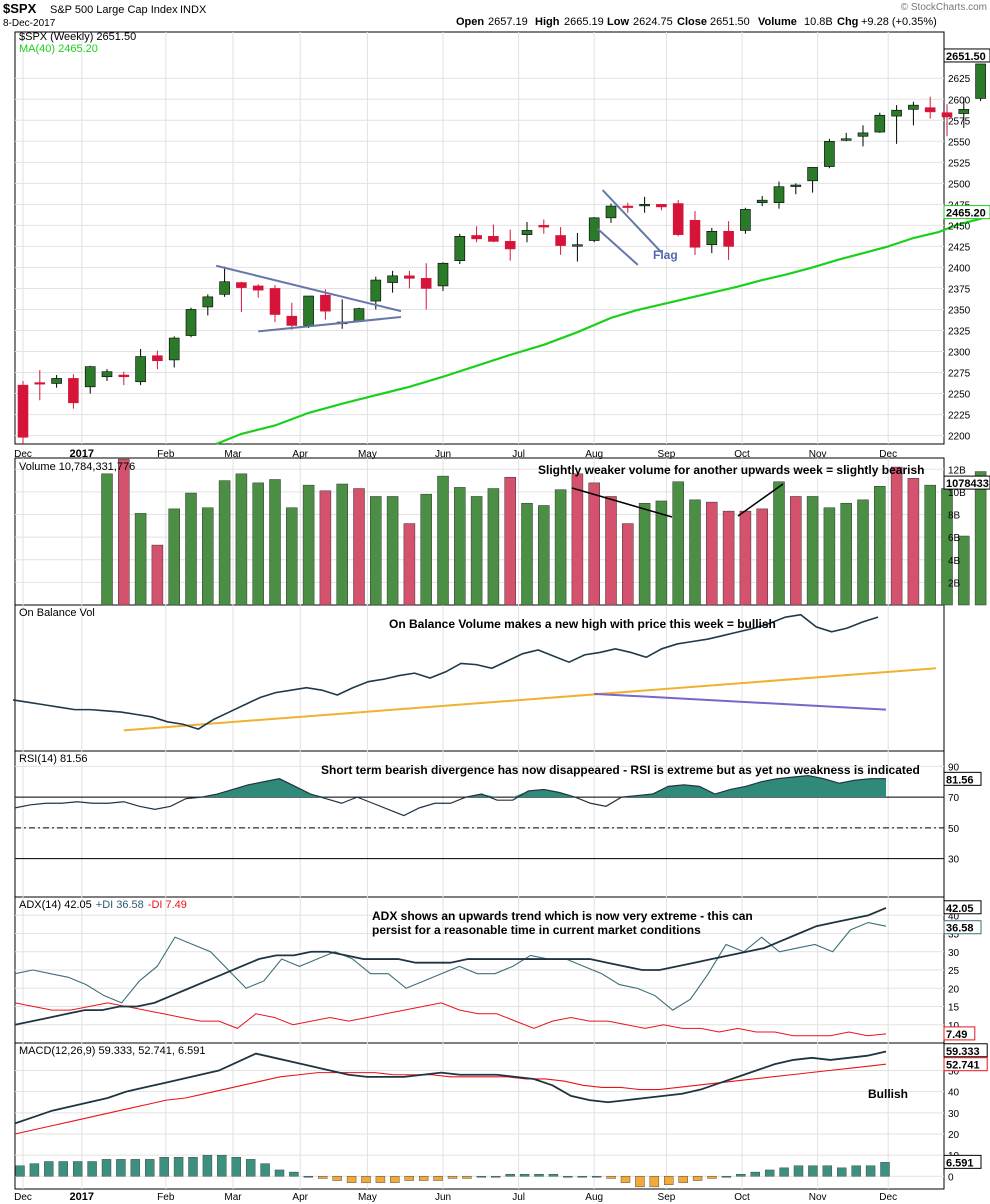 This screenshot has width=990, height=1204. Describe the element at coordinates (622, 502) in the screenshot. I see `volume-annotation-line-left` at that location.